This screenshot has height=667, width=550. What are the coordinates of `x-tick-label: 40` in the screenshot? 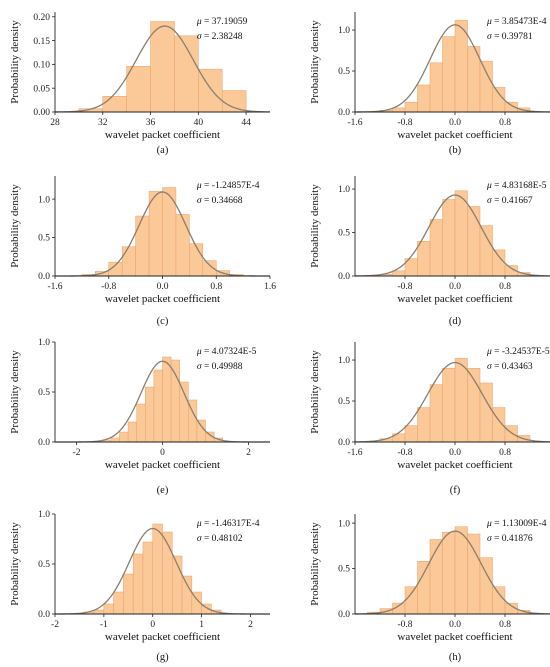 It's located at (199, 123).